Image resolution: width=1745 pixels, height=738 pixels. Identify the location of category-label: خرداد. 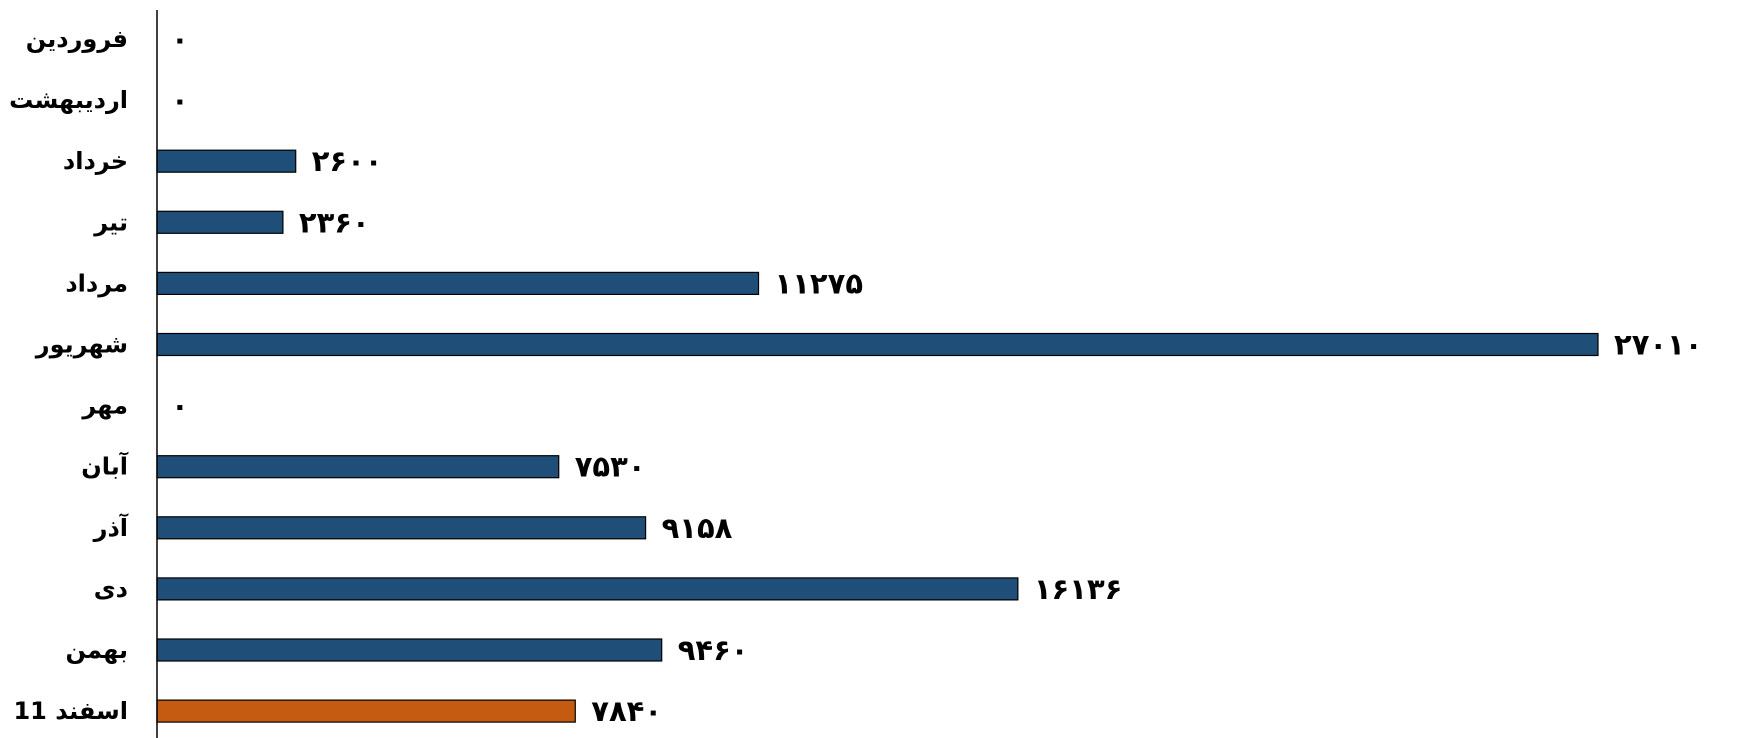
(95, 161).